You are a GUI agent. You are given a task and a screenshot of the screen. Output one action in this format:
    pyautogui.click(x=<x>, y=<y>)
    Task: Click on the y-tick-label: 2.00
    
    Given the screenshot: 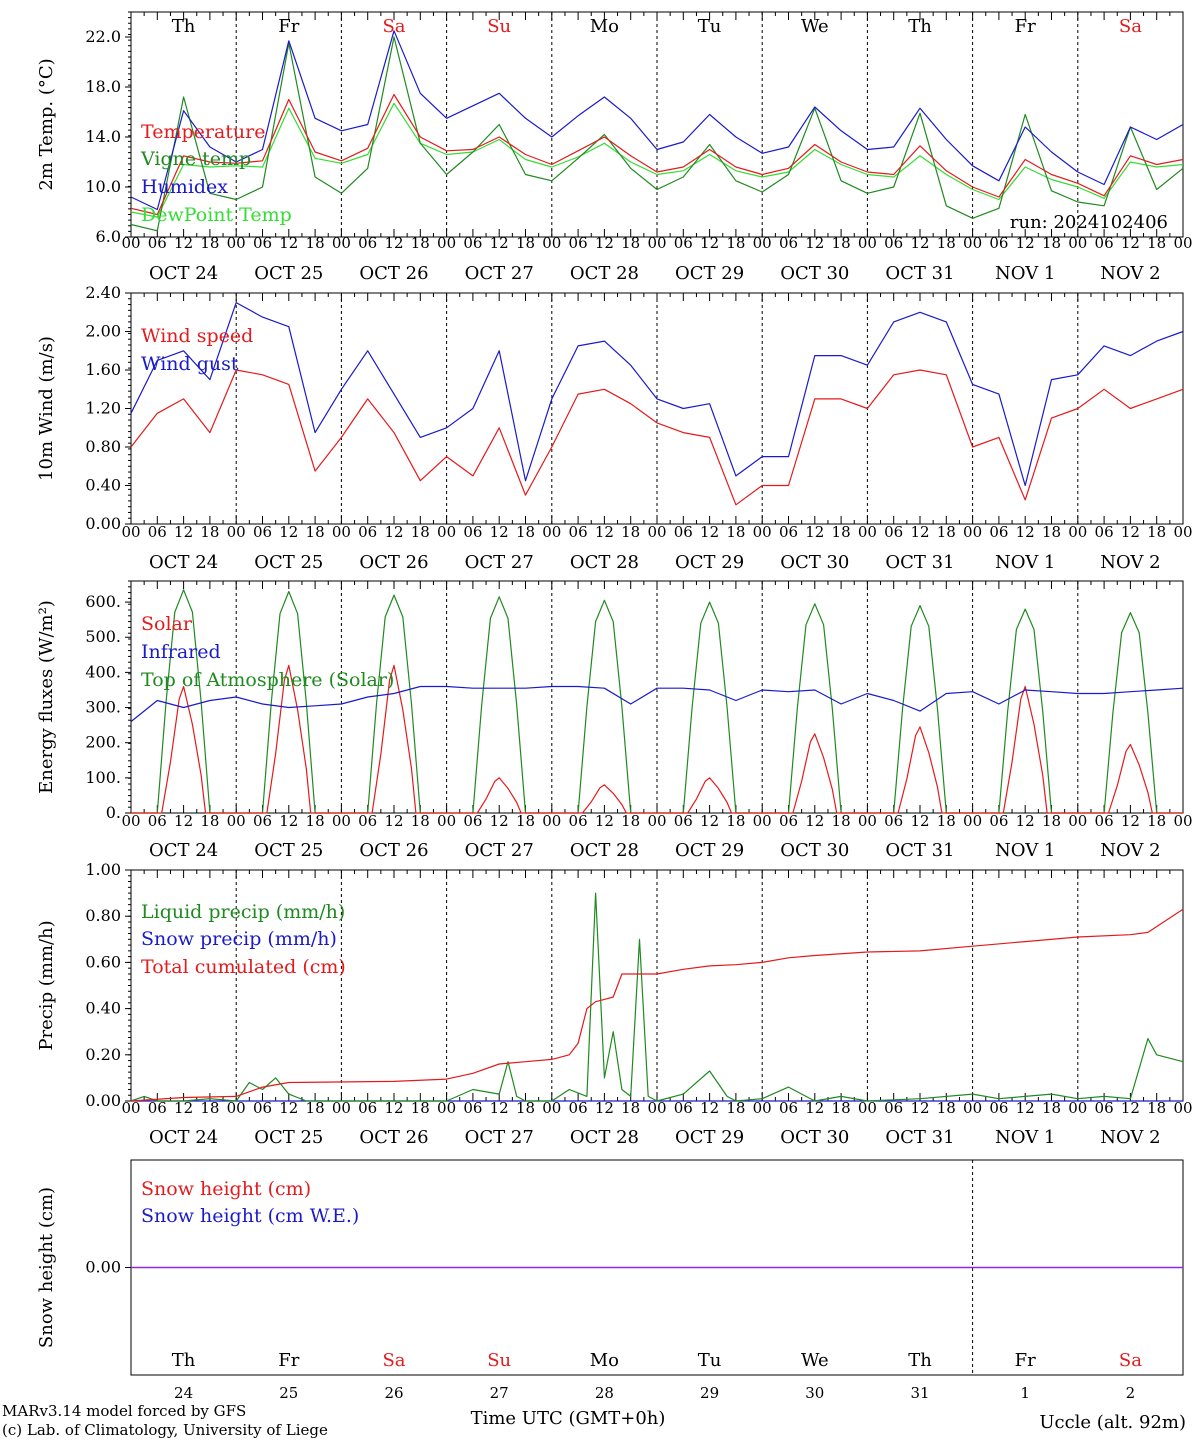 What is the action you would take?
    pyautogui.click(x=103, y=331)
    